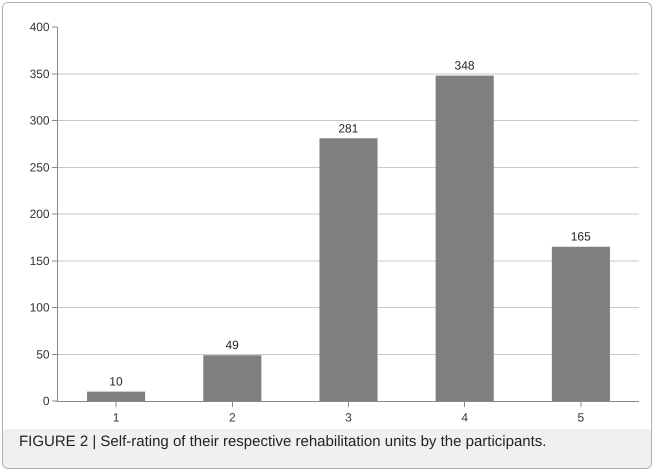  What do you see at coordinates (581, 237) in the screenshot?
I see `data-label: 165` at bounding box center [581, 237].